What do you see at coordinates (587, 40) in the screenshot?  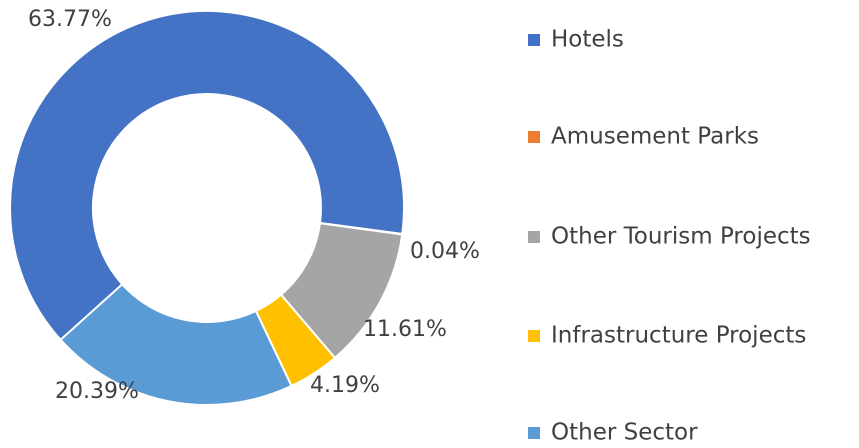 I see `legend-label: Hotels` at bounding box center [587, 40].